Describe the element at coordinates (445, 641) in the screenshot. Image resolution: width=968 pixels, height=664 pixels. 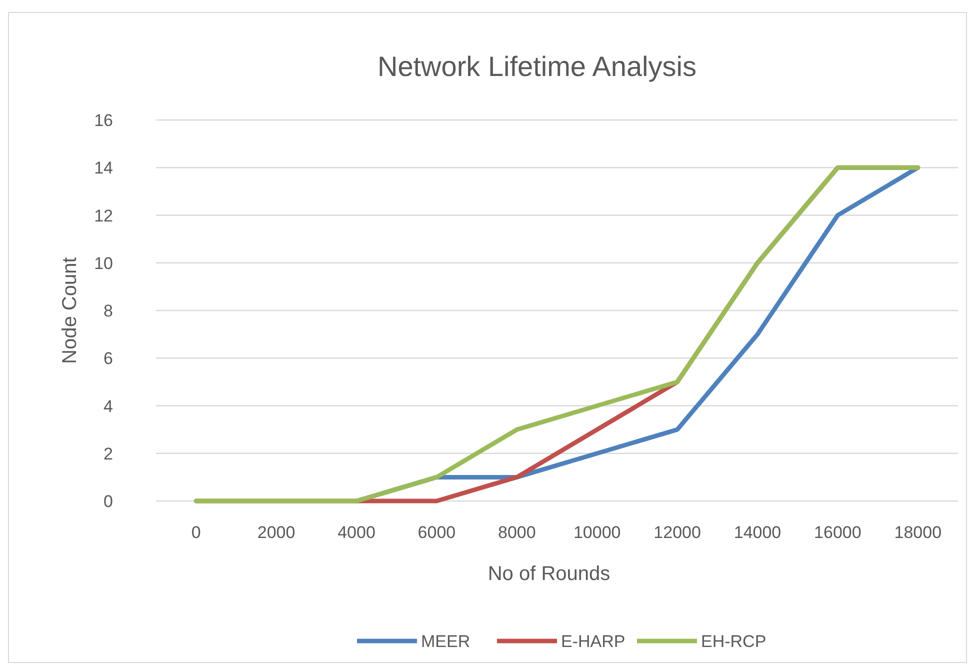
I see `legend-label: MEER` at that location.